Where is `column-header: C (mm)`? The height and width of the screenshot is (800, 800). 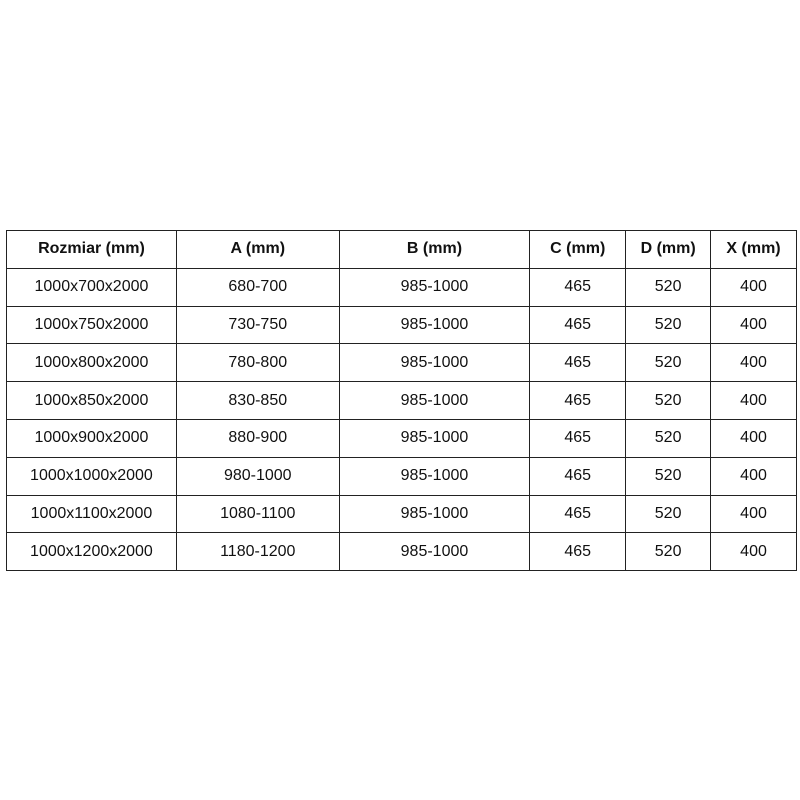 column-header: C (mm) is located at coordinates (578, 249).